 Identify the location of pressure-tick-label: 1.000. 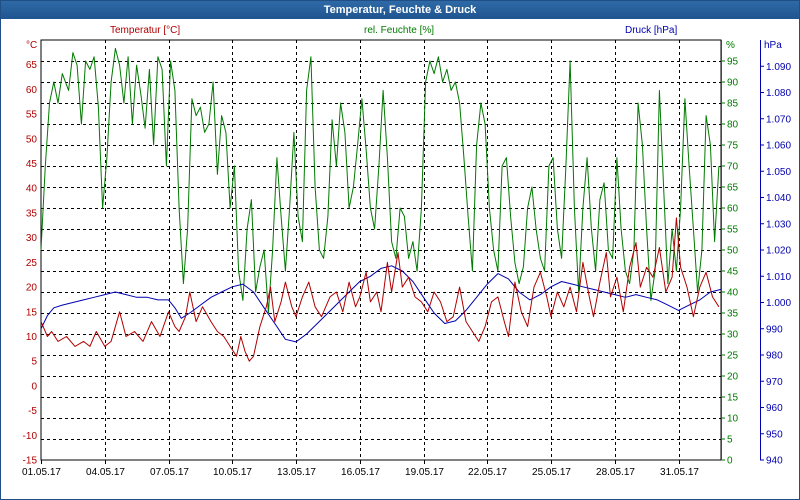
(778, 303).